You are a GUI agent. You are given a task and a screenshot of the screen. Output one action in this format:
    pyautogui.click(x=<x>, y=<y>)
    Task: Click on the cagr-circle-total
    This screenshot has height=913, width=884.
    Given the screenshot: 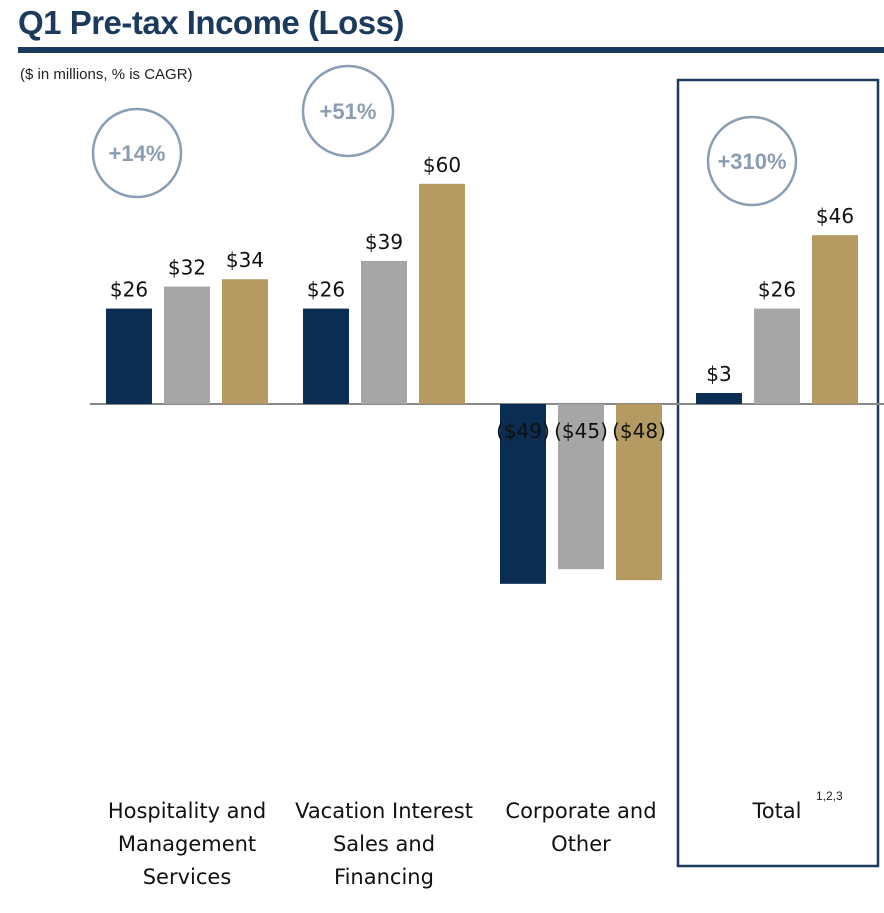 What is the action you would take?
    pyautogui.click(x=752, y=161)
    